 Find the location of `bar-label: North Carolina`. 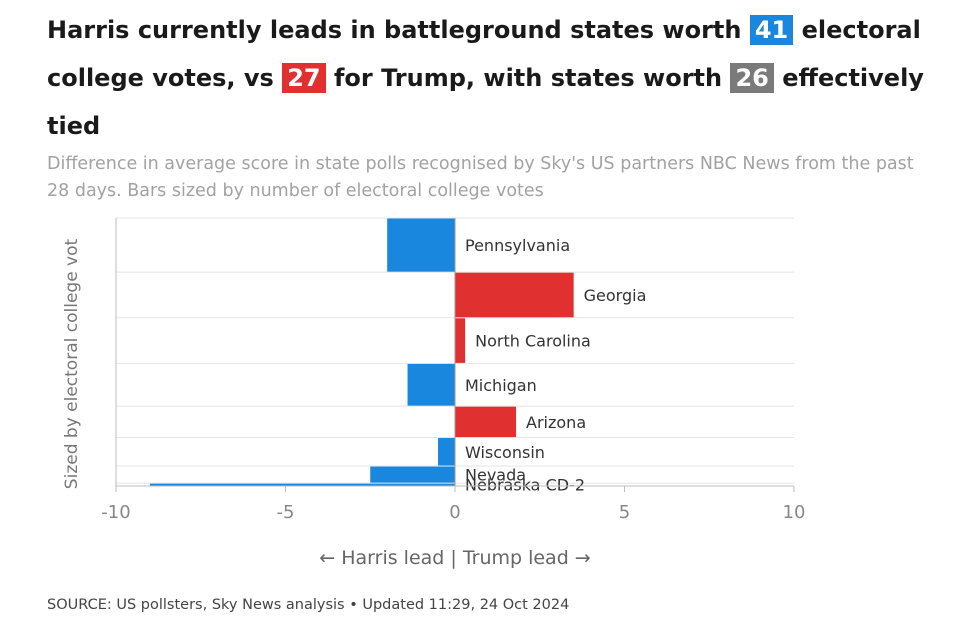

bar-label: North Carolina is located at coordinates (533, 341).